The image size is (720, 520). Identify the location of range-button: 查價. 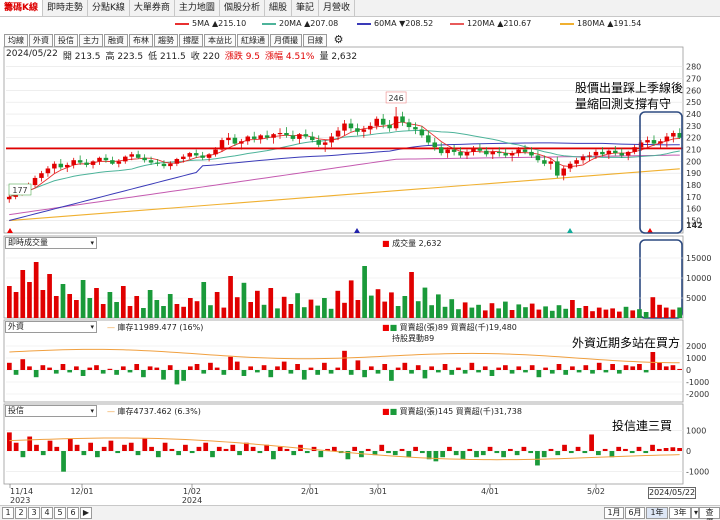
(709, 513).